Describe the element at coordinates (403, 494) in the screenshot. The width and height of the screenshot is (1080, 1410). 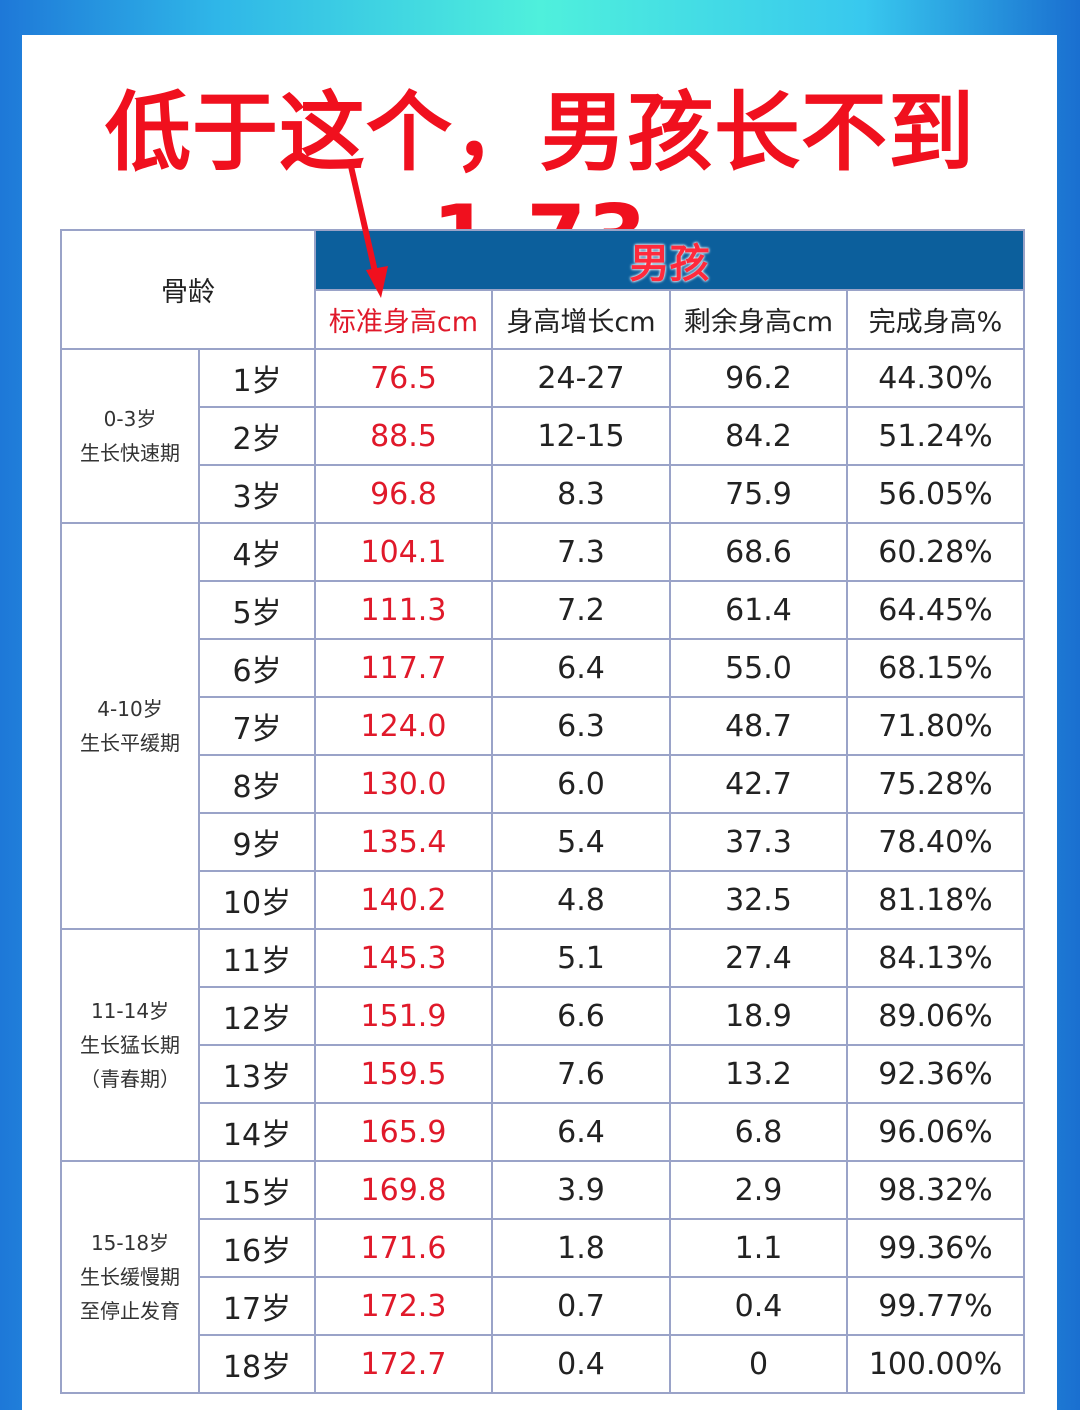
I see `standard-height-cell: 96.8` at that location.